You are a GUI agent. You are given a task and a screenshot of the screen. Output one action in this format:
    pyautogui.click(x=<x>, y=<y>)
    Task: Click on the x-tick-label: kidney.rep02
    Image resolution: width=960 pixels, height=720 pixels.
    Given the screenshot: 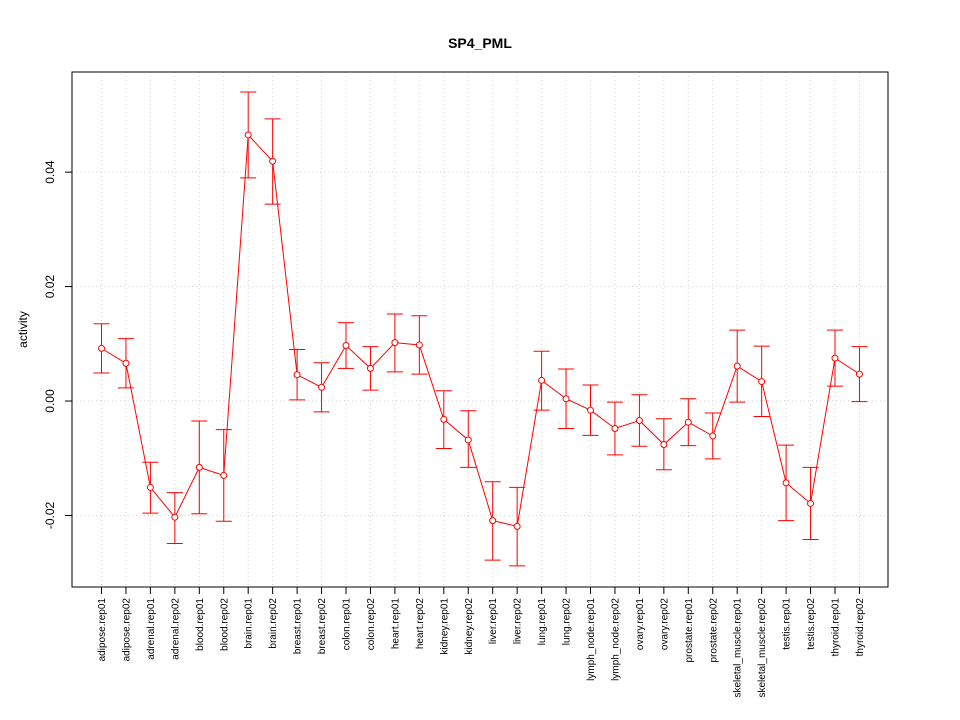 What is the action you would take?
    pyautogui.click(x=469, y=626)
    